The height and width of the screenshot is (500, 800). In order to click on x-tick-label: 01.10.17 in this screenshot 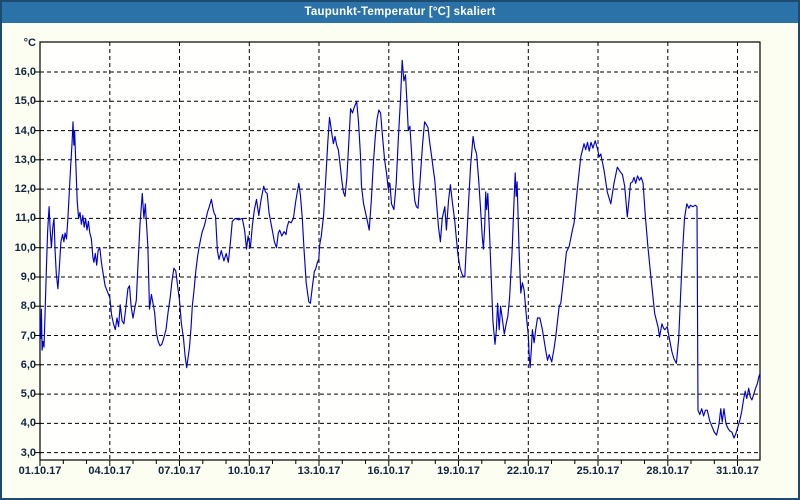, I will do `click(40, 471)`.